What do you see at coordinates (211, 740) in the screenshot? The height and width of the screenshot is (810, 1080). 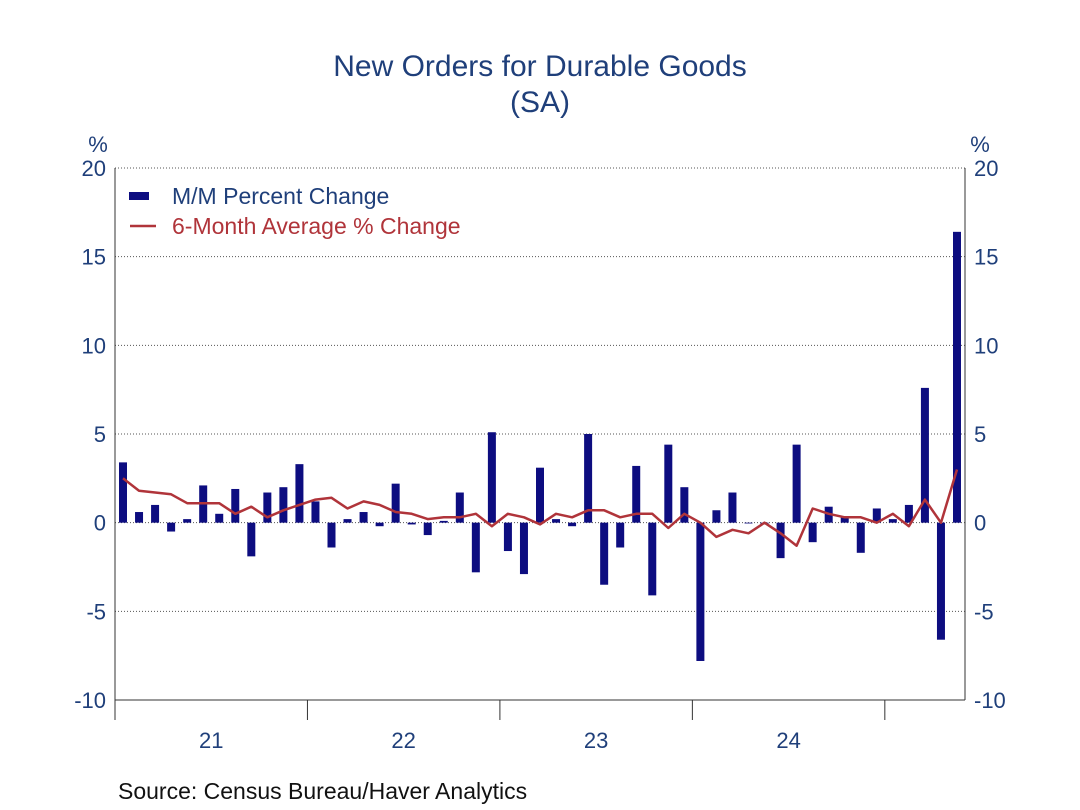 I see `x-tick-label: 21` at bounding box center [211, 740].